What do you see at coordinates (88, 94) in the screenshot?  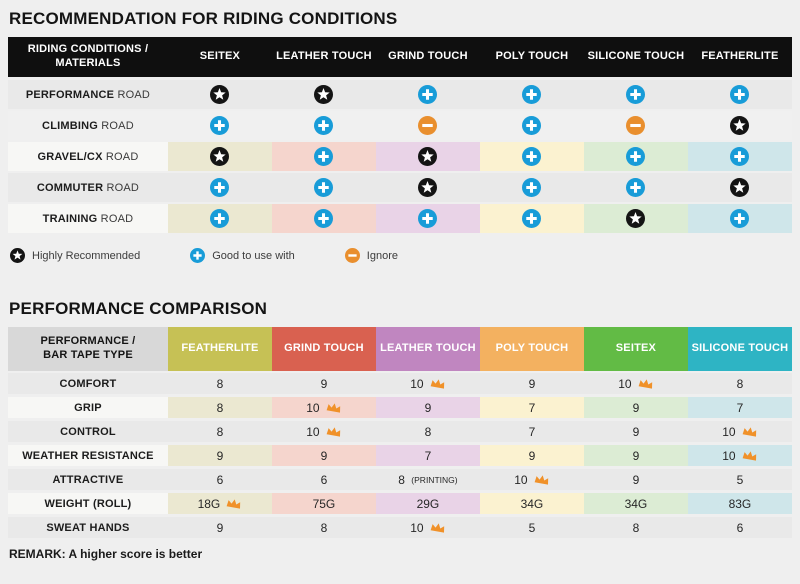 I see `row-label: PERFORMANCE ROAD` at bounding box center [88, 94].